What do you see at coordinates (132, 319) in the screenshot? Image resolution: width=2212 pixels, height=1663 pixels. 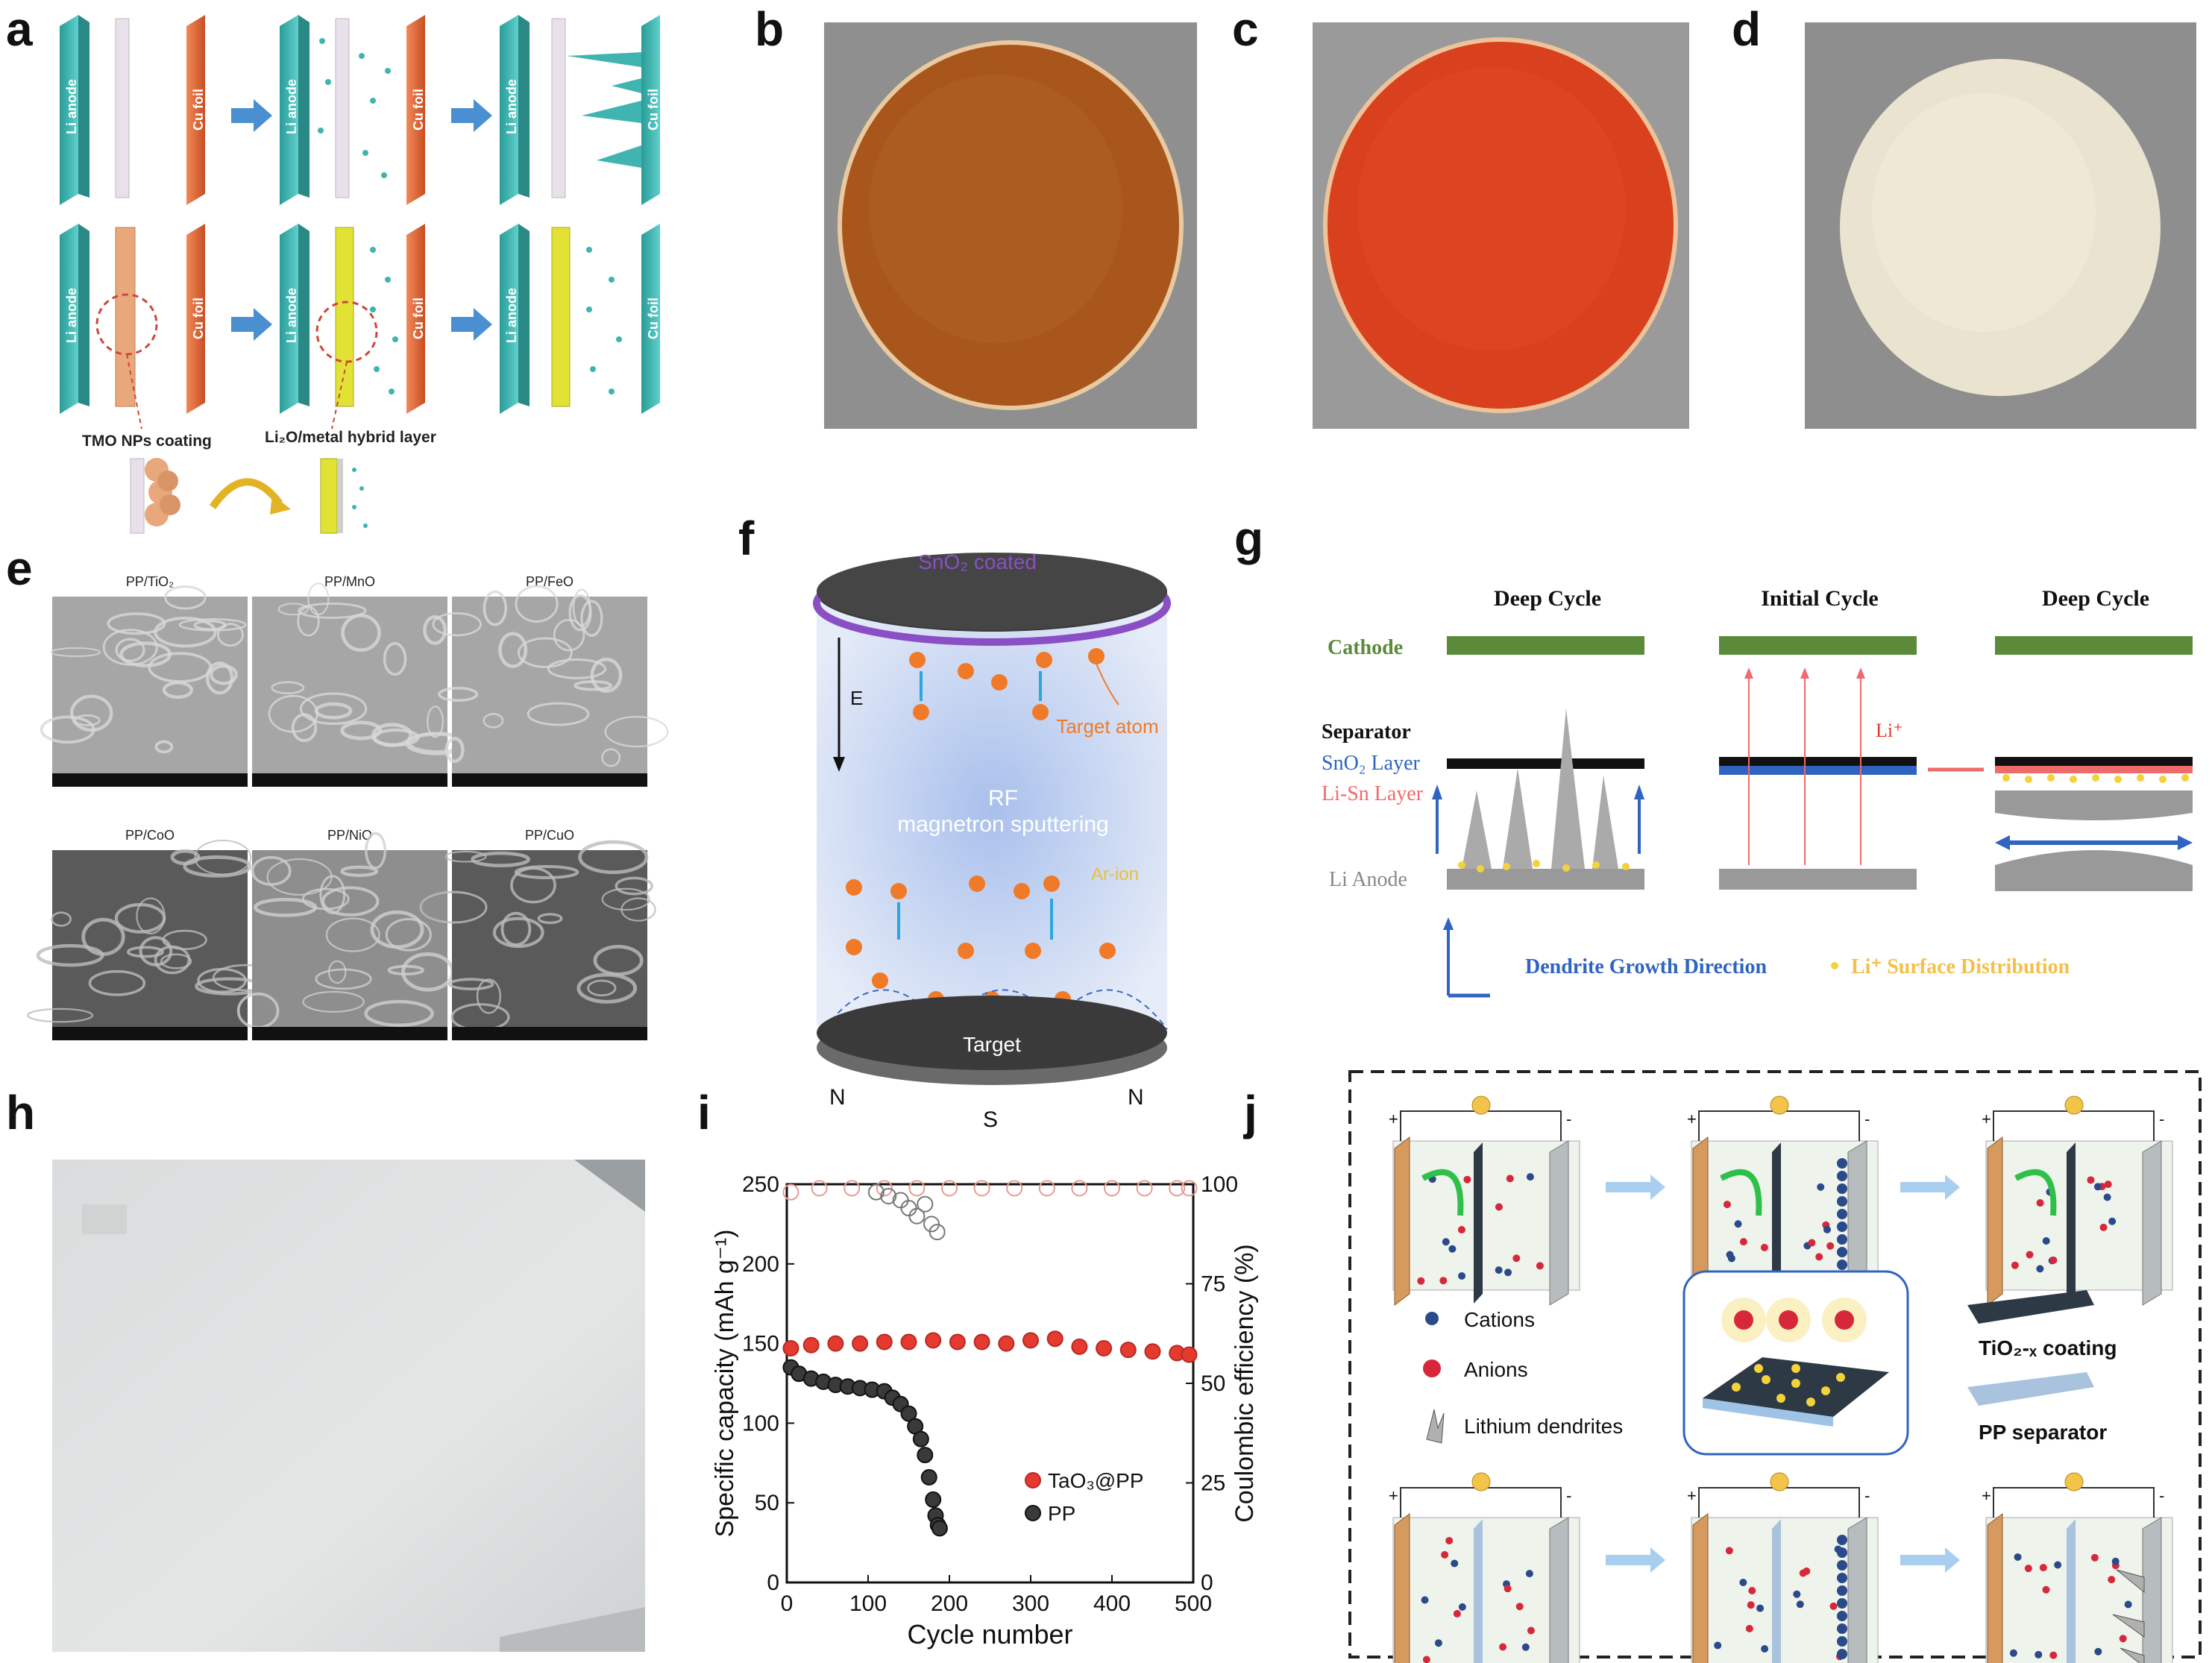 I see `row2-cell1` at bounding box center [132, 319].